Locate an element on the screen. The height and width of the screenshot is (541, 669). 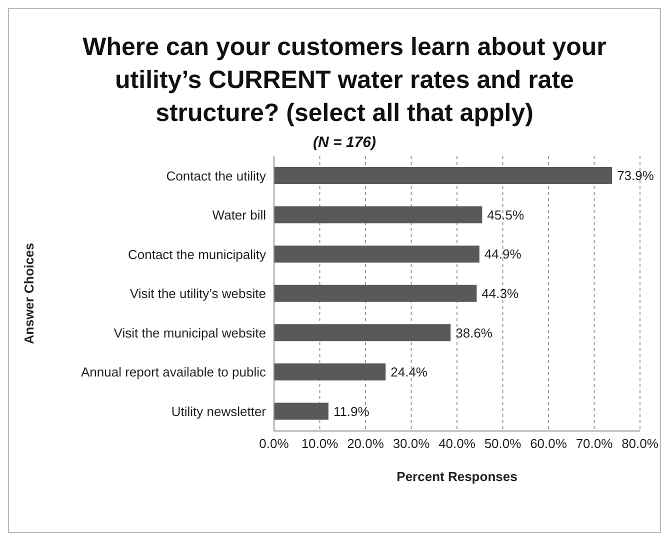
x-tick-label: 60.0% is located at coordinates (549, 444).